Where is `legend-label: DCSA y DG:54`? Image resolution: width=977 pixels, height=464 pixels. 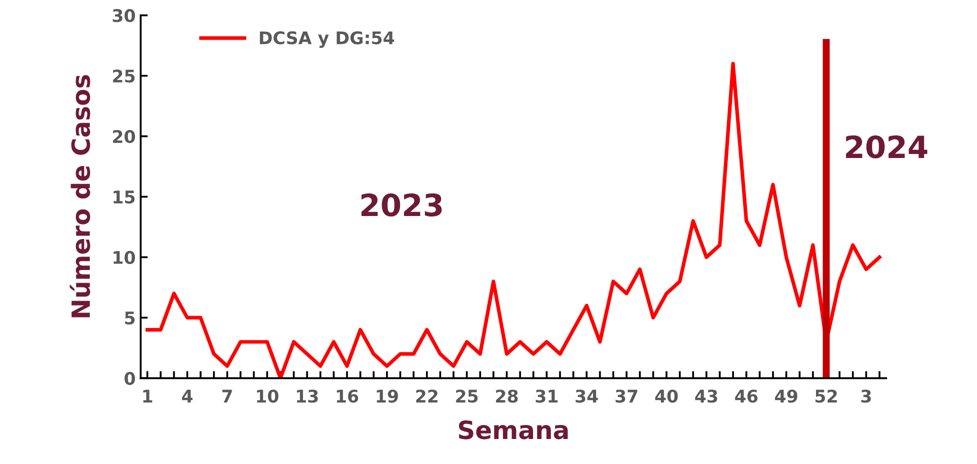 legend-label: DCSA y DG:54 is located at coordinates (327, 39).